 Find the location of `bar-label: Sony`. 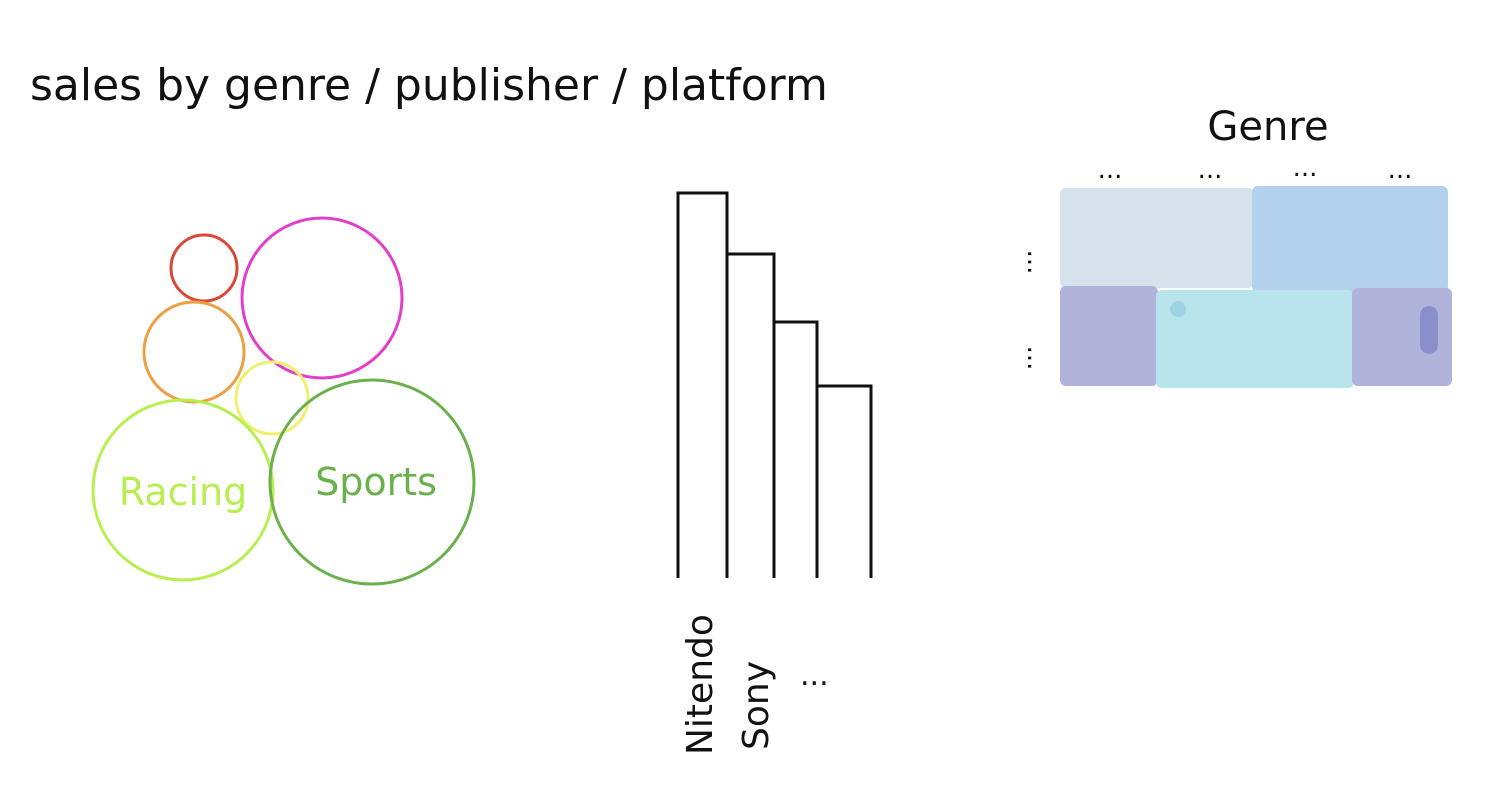

bar-label: Sony is located at coordinates (756, 705).